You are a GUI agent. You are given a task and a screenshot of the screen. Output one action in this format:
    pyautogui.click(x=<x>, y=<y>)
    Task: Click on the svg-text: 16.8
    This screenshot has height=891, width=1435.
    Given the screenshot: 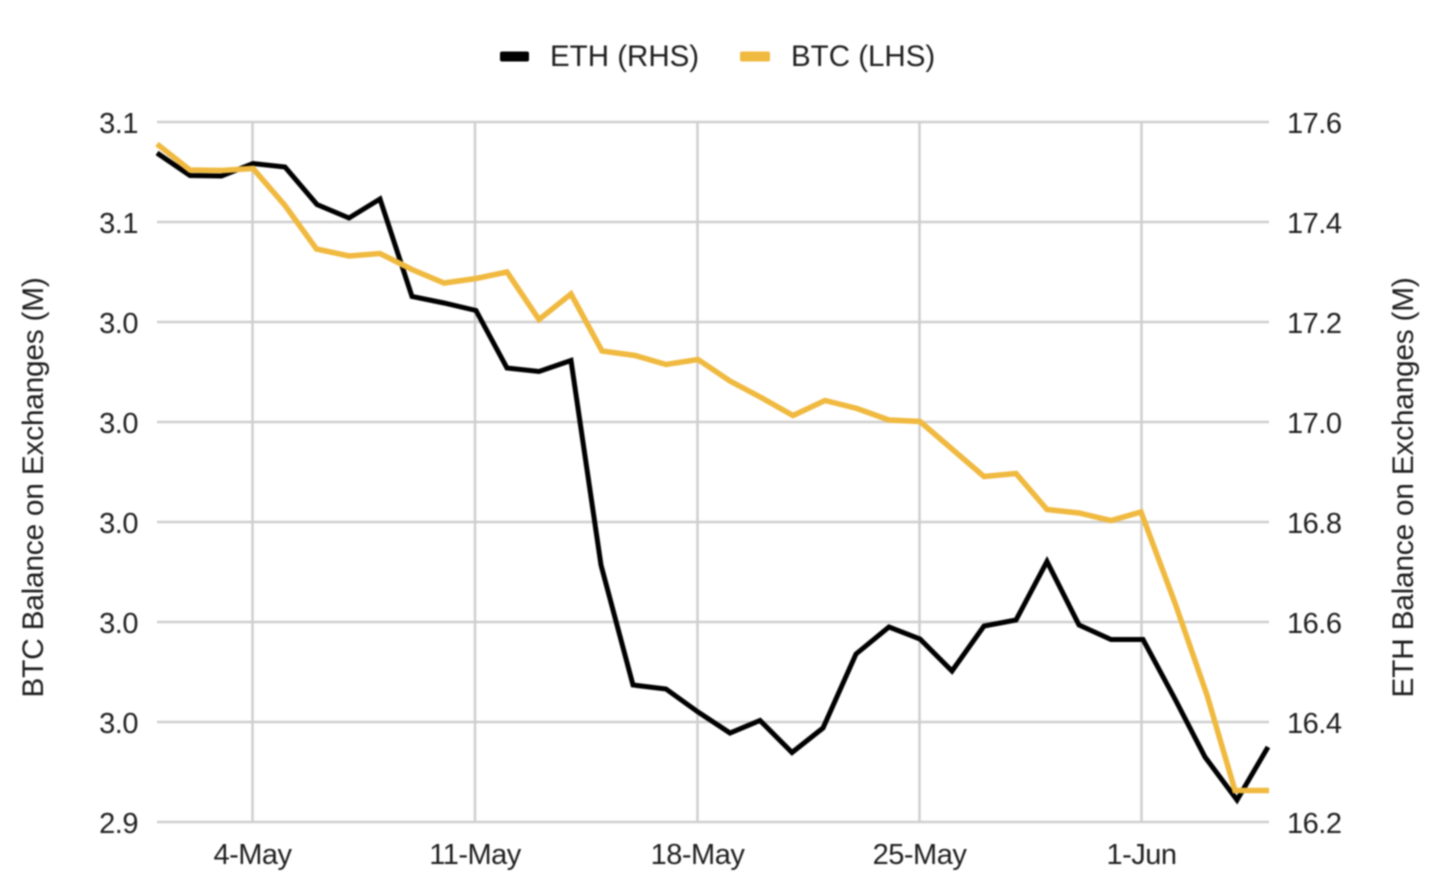 What is the action you would take?
    pyautogui.click(x=1314, y=524)
    